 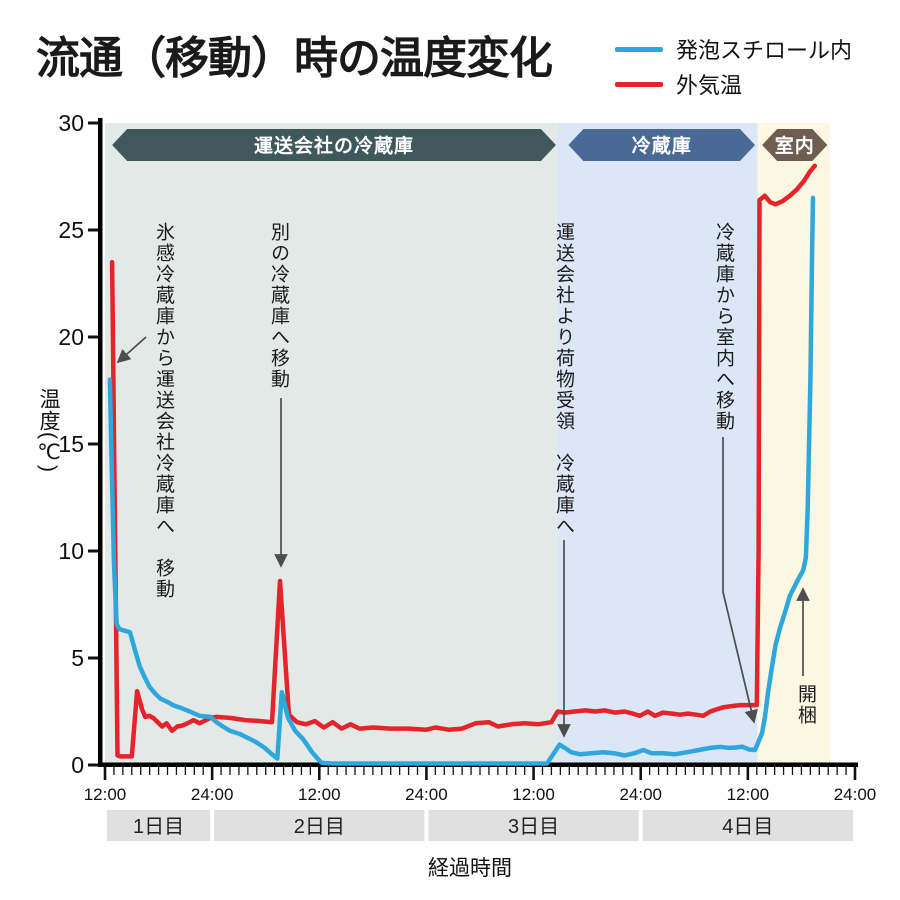 I want to click on day-band-label-0: 1日目, so click(x=158, y=827).